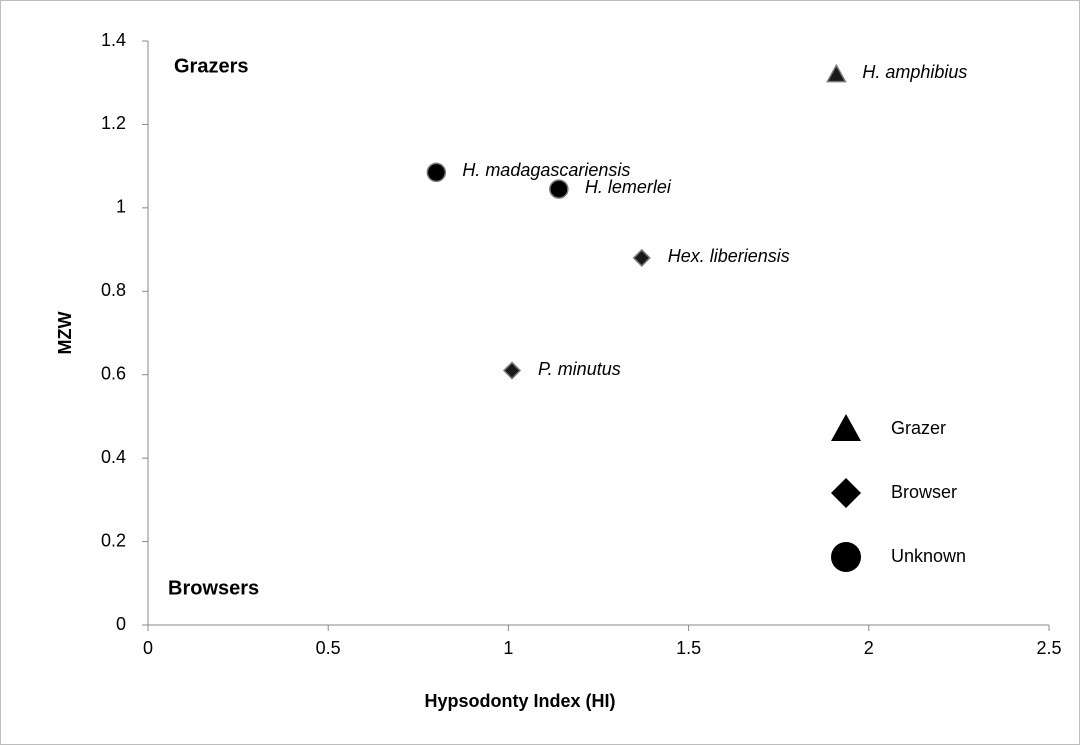  What do you see at coordinates (918, 428) in the screenshot?
I see `legend-label: Grazer` at bounding box center [918, 428].